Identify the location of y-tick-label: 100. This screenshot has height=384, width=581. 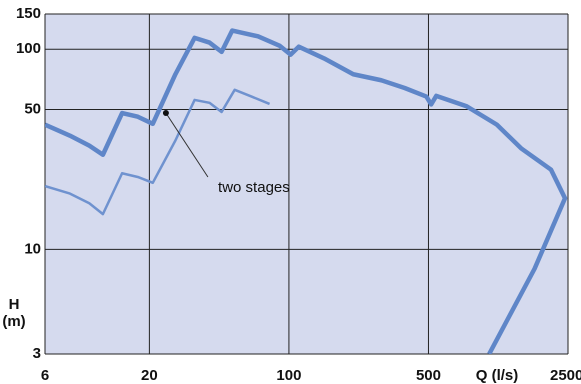
(28, 48).